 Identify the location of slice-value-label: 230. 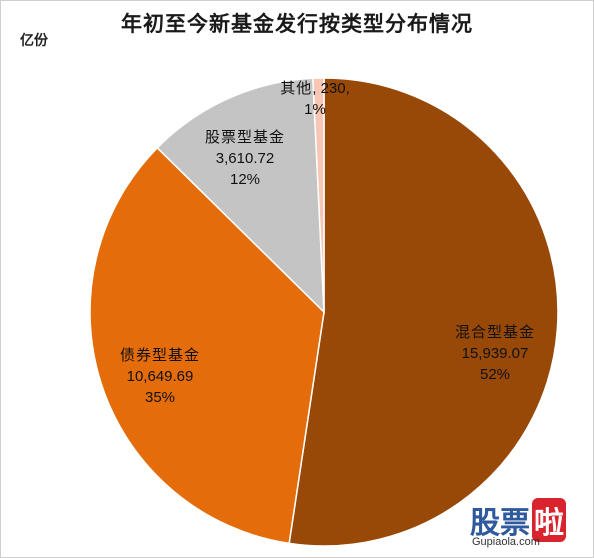
(333, 88).